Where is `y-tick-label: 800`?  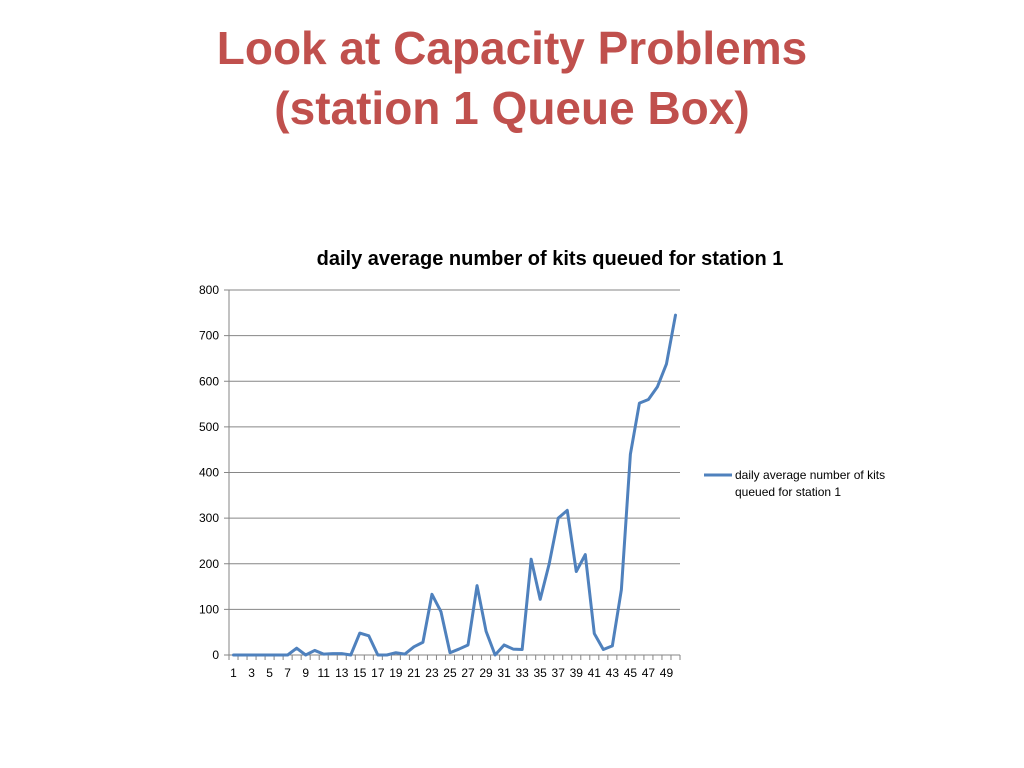 y-tick-label: 800 is located at coordinates (209, 290).